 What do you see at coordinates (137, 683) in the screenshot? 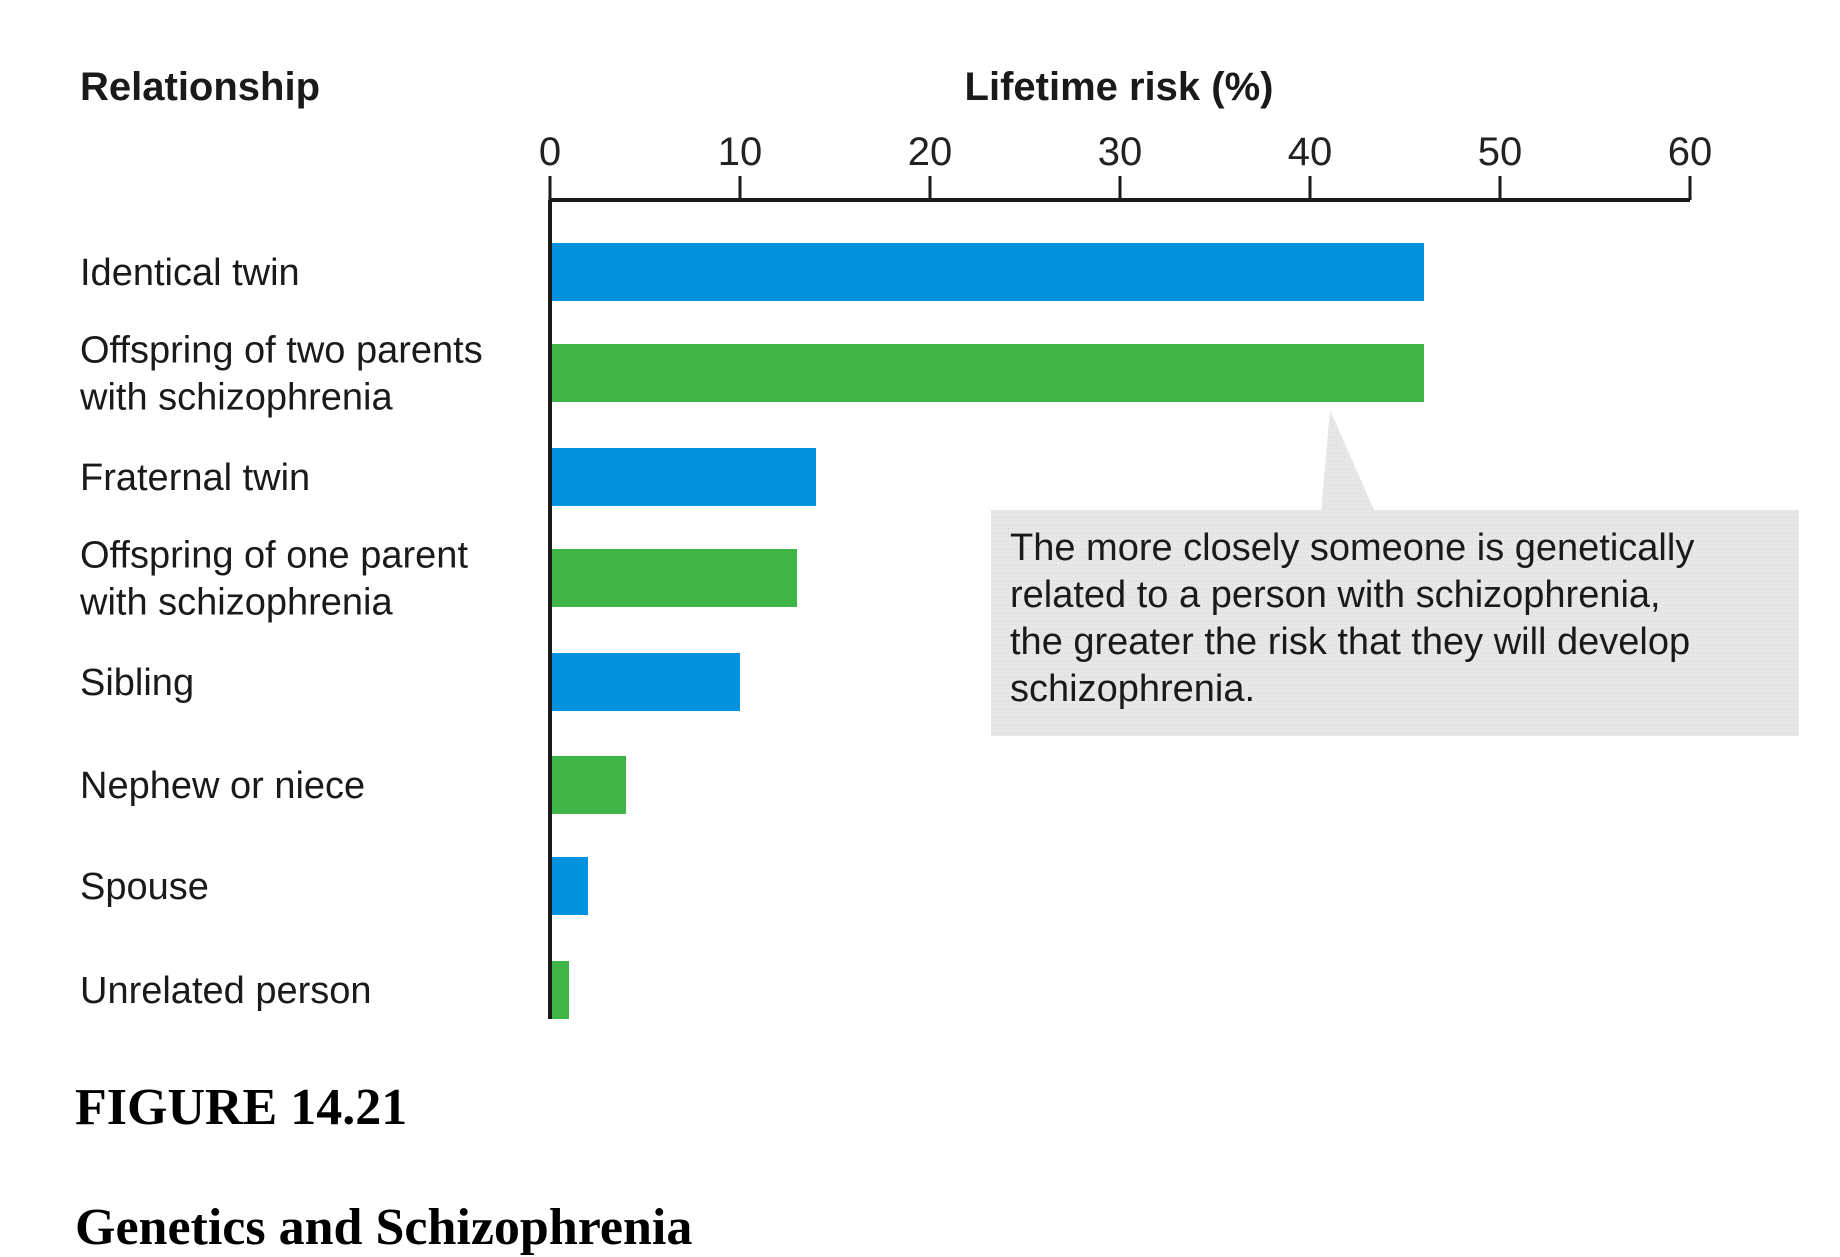
I see `category-label: Sibling` at bounding box center [137, 683].